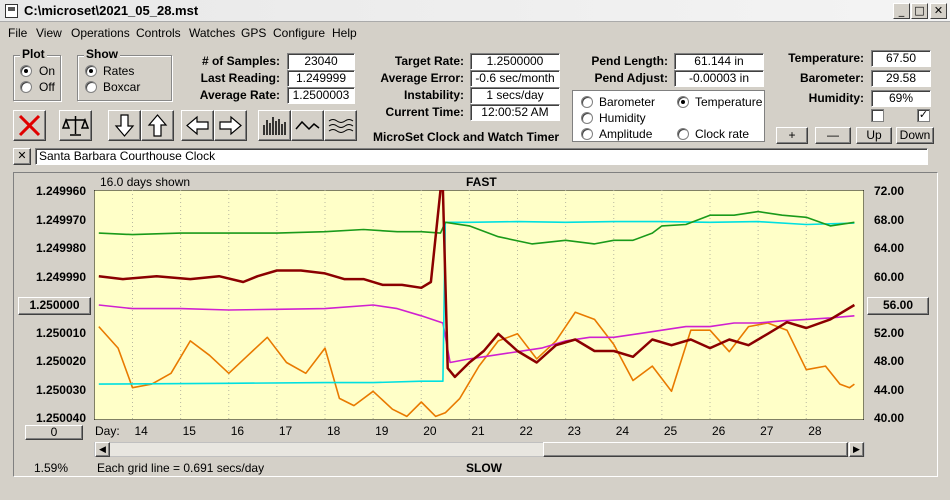 Image resolution: width=950 pixels, height=500 pixels. I want to click on day-tick-label: 22, so click(526, 431).